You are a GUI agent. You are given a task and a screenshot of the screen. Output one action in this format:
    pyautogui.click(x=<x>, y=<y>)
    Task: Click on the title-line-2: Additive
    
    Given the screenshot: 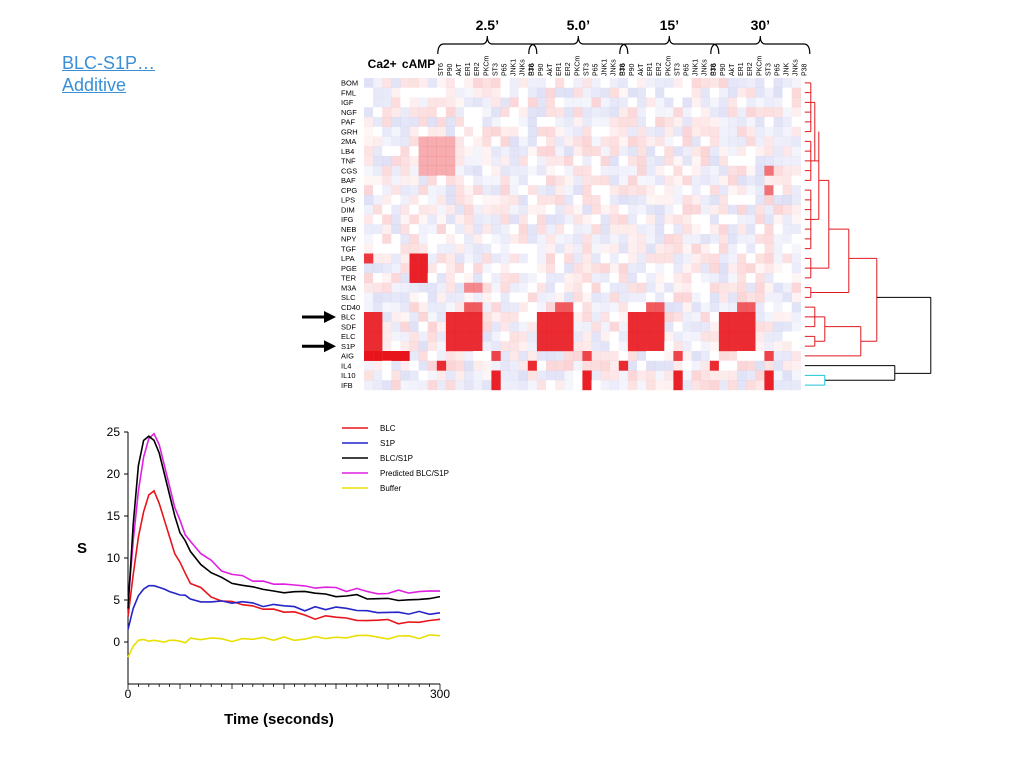 What is the action you would take?
    pyautogui.click(x=94, y=85)
    